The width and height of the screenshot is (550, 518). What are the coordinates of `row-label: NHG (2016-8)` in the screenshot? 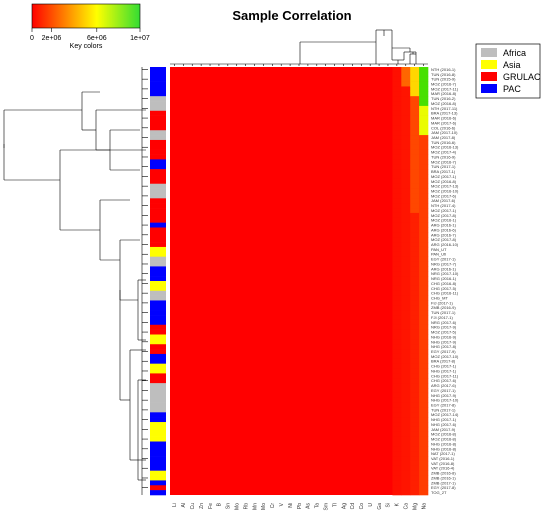 It's located at (444, 448).